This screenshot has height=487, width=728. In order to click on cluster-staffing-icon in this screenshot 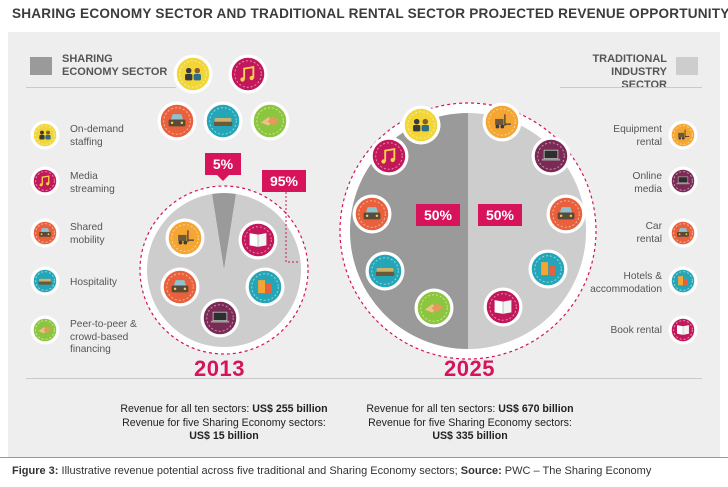, I will do `click(193, 74)`.